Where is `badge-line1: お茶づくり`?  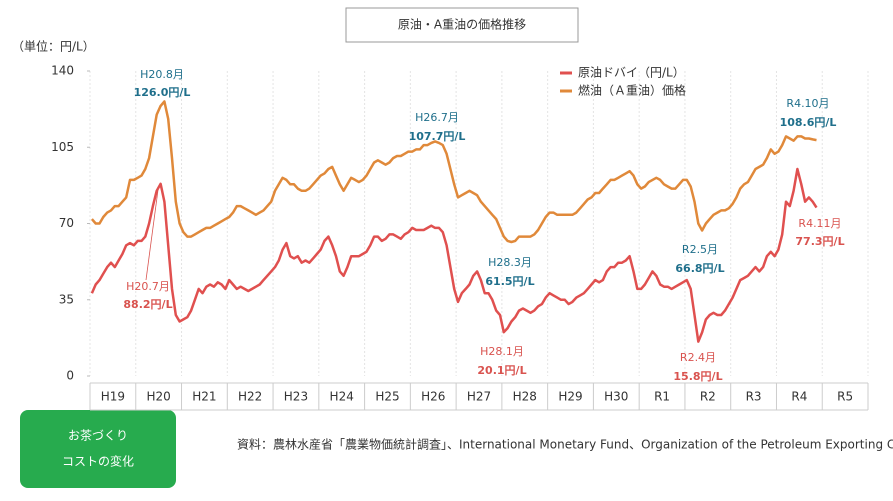 badge-line1: お茶づくり is located at coordinates (98, 435).